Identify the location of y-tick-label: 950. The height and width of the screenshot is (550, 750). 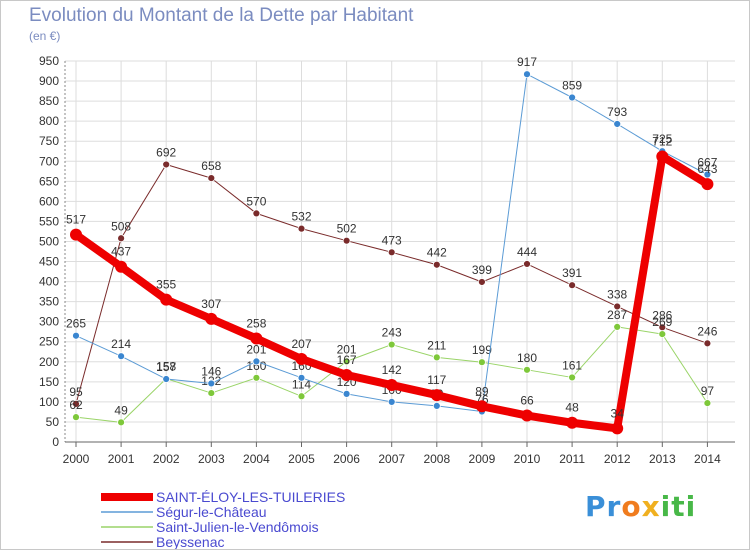
(49, 61).